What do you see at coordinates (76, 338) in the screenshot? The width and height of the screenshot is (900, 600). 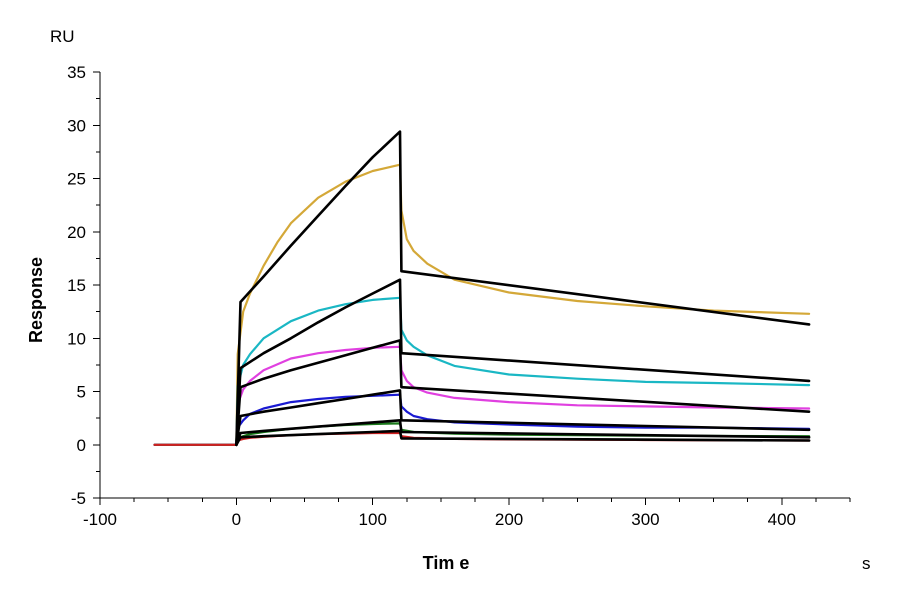 I see `y-tick-label: 10` at bounding box center [76, 338].